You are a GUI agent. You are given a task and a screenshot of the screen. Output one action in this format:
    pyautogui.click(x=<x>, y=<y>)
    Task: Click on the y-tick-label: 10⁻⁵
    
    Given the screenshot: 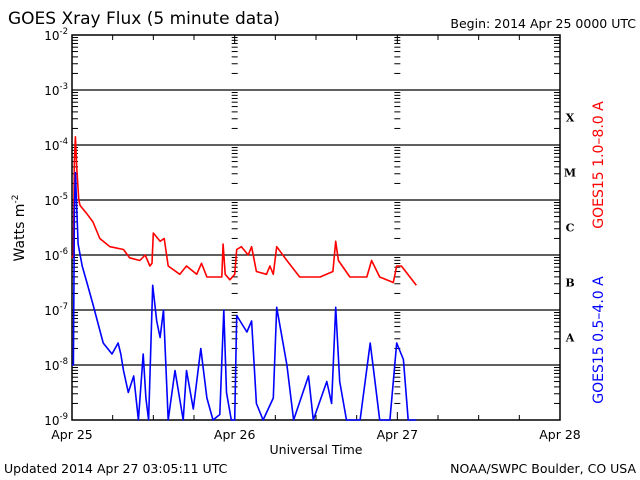 What is the action you would take?
    pyautogui.click(x=56, y=200)
    